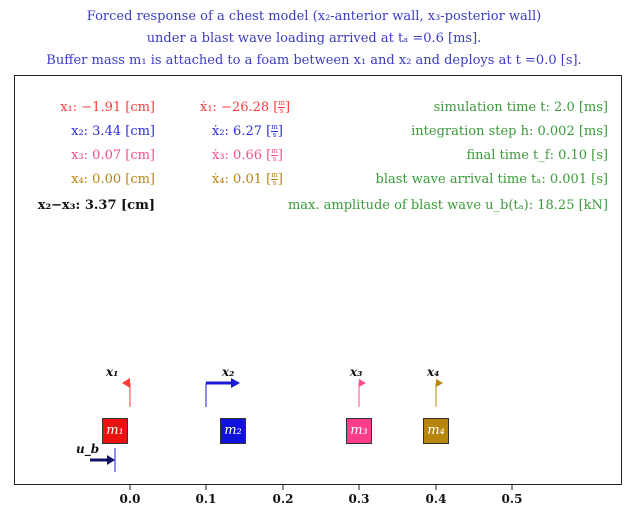  Describe the element at coordinates (115, 431) in the screenshot. I see `mass-m1: m₁` at that location.